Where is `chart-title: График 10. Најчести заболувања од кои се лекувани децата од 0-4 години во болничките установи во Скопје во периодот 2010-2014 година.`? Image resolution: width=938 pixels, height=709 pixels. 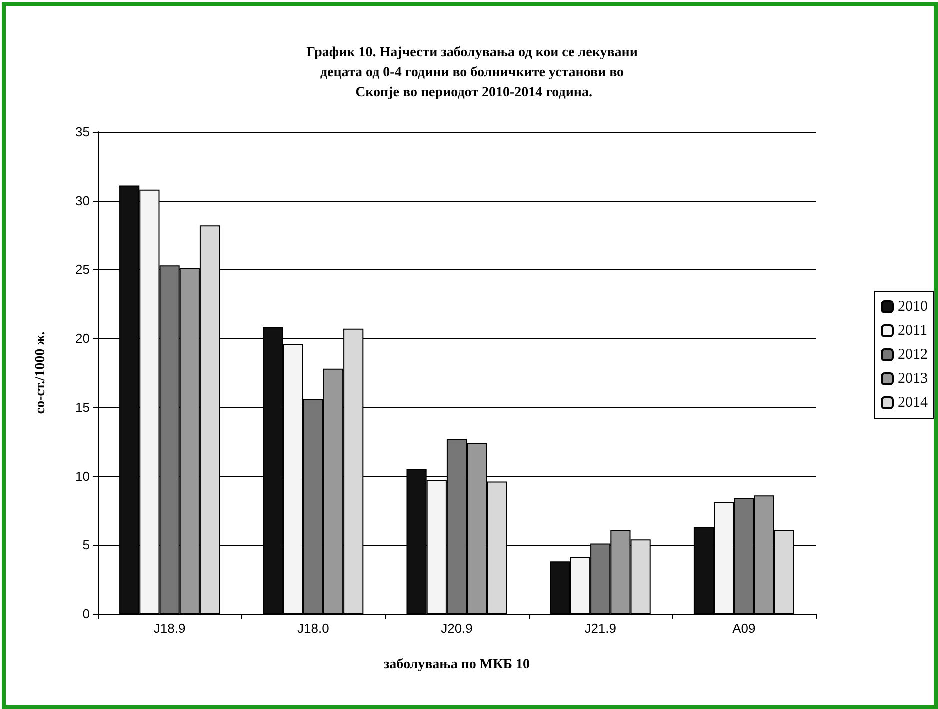
chart-title: График 10. Најчести заболувања од кои се лекувани децата од 0-4 години во болничките установи во Скопје во периодот 2010-2014 година. is located at coordinates (474, 73).